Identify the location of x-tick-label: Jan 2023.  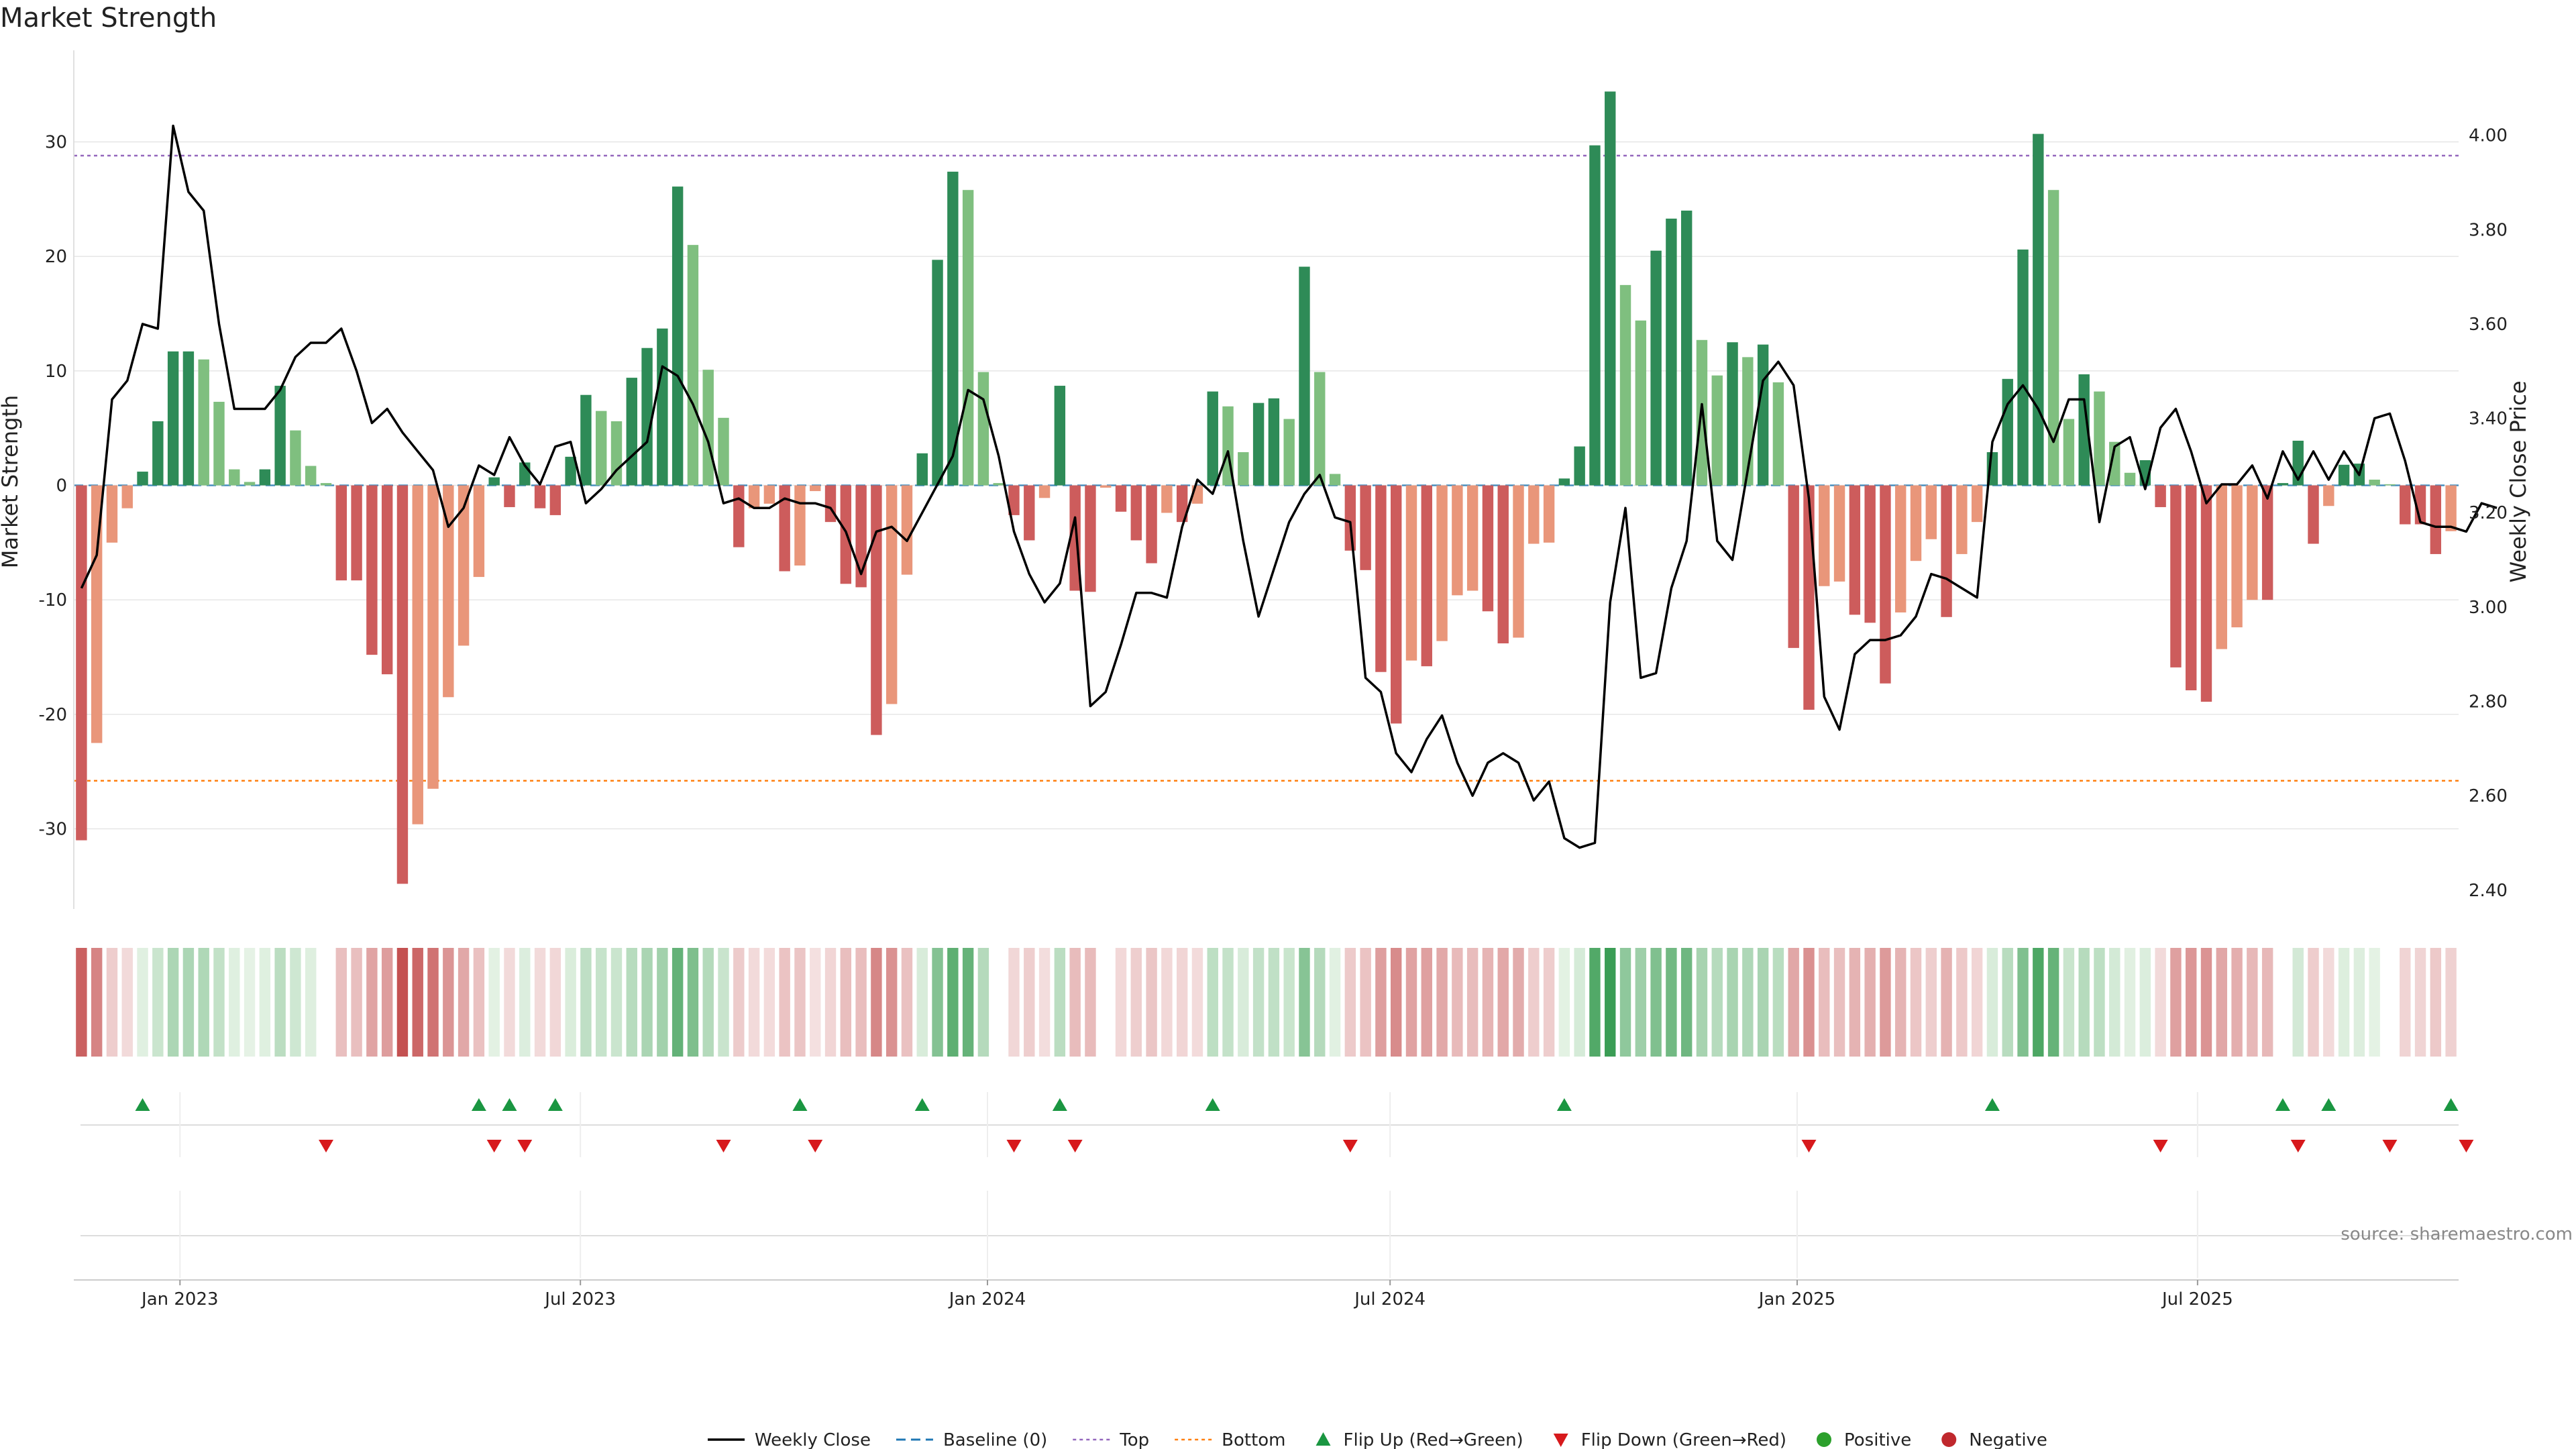
(179, 1299).